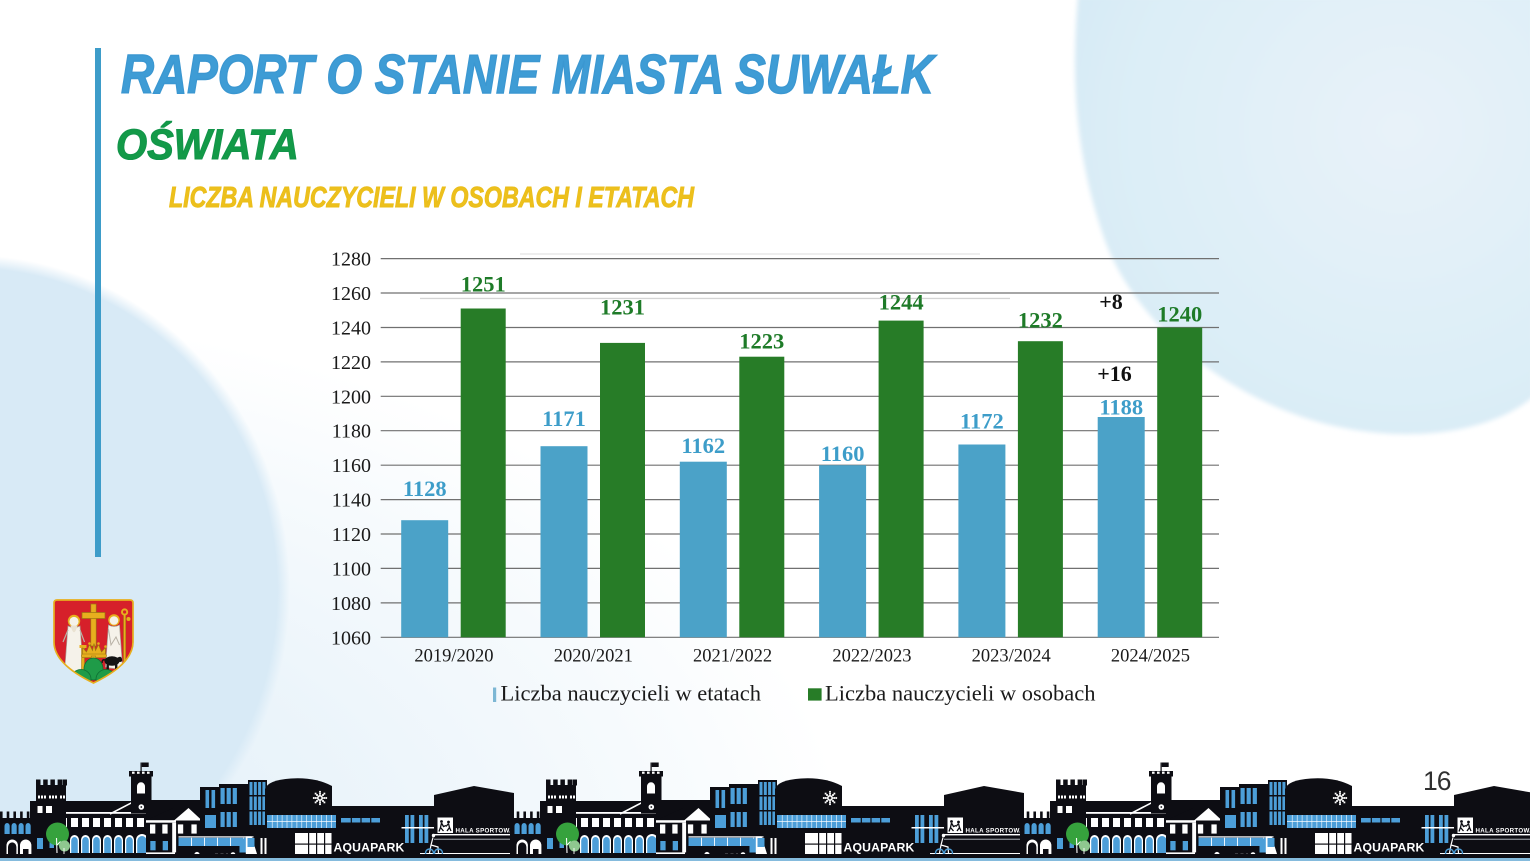 Image resolution: width=1530 pixels, height=861 pixels. I want to click on svg-text: 1244, so click(901, 302).